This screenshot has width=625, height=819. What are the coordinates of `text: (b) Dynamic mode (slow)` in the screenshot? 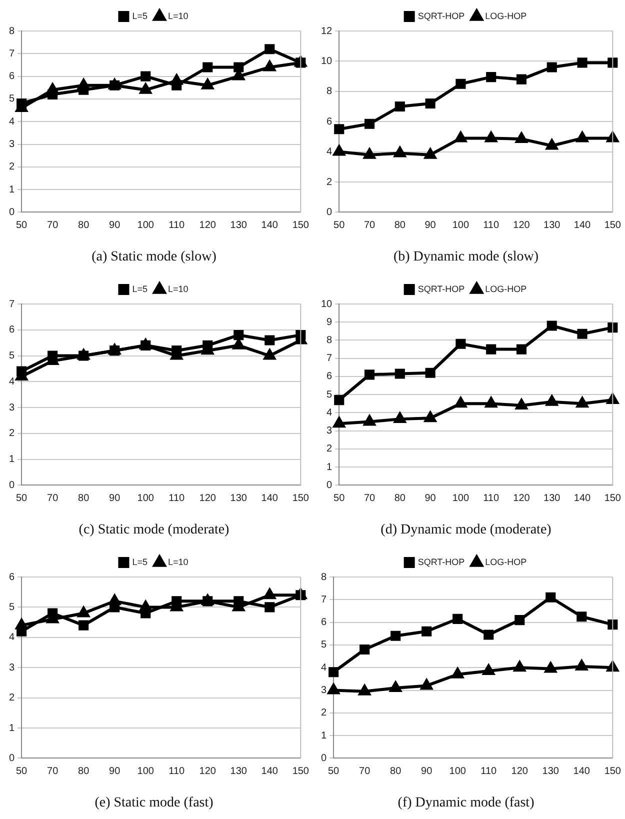 It's located at (466, 256).